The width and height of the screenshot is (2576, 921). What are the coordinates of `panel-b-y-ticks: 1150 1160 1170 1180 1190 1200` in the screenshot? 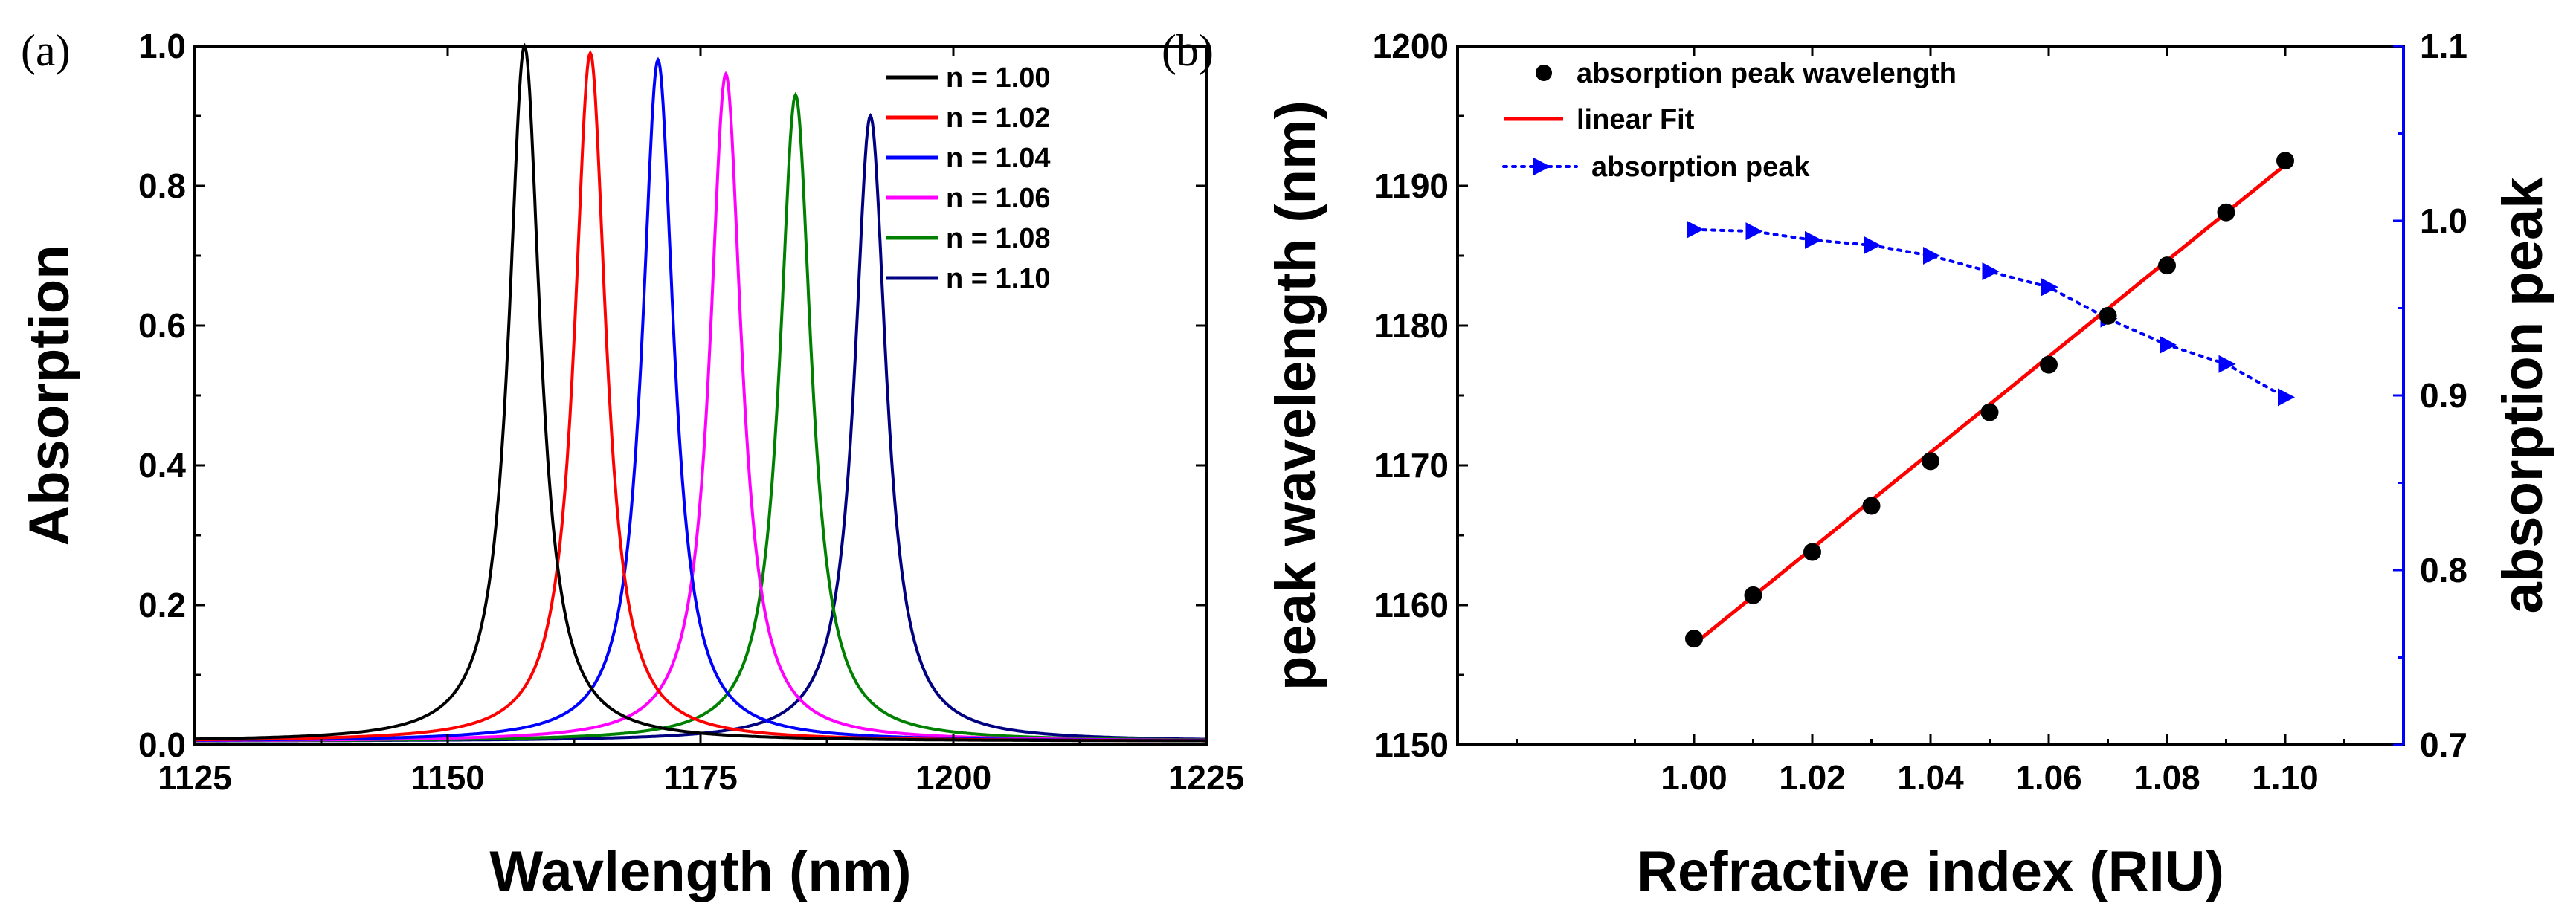 It's located at (1420, 395).